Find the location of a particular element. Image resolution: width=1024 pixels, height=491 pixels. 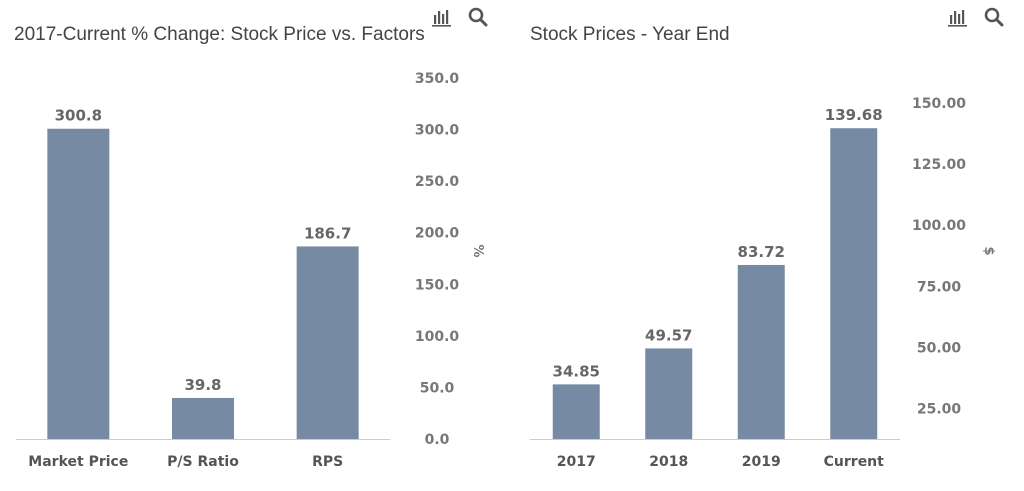

y-tick-label: 50.00 is located at coordinates (939, 348).